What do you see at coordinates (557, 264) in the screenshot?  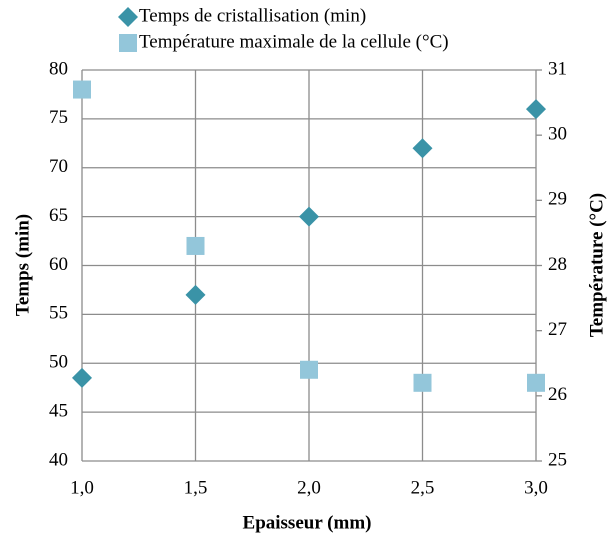 I see `y2-tick-label: 28` at bounding box center [557, 264].